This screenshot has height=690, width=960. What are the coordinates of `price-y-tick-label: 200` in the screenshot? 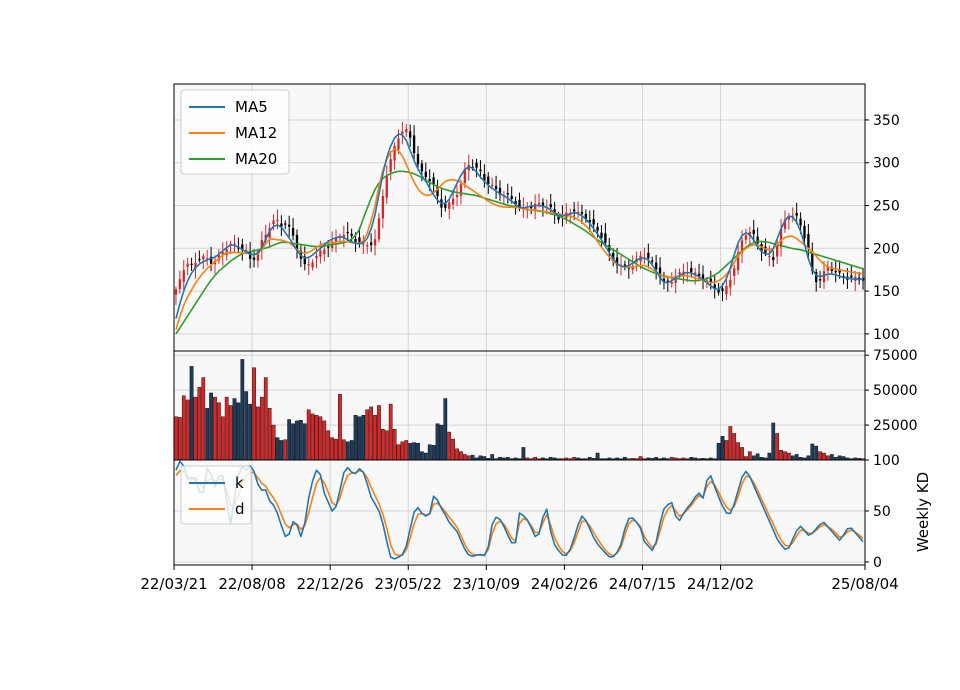 It's located at (886, 249).